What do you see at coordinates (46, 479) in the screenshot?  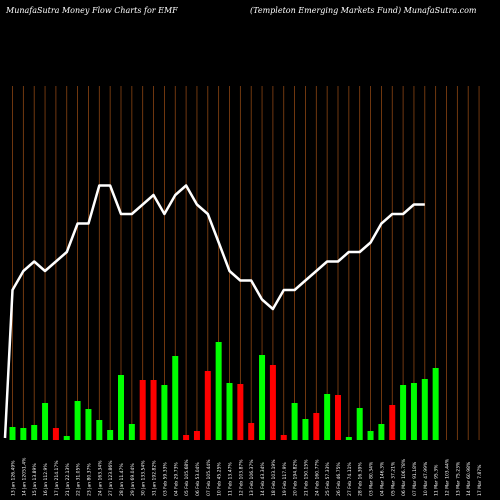 I see `x-axis-label: 16 Jan 112.9%` at bounding box center [46, 479].